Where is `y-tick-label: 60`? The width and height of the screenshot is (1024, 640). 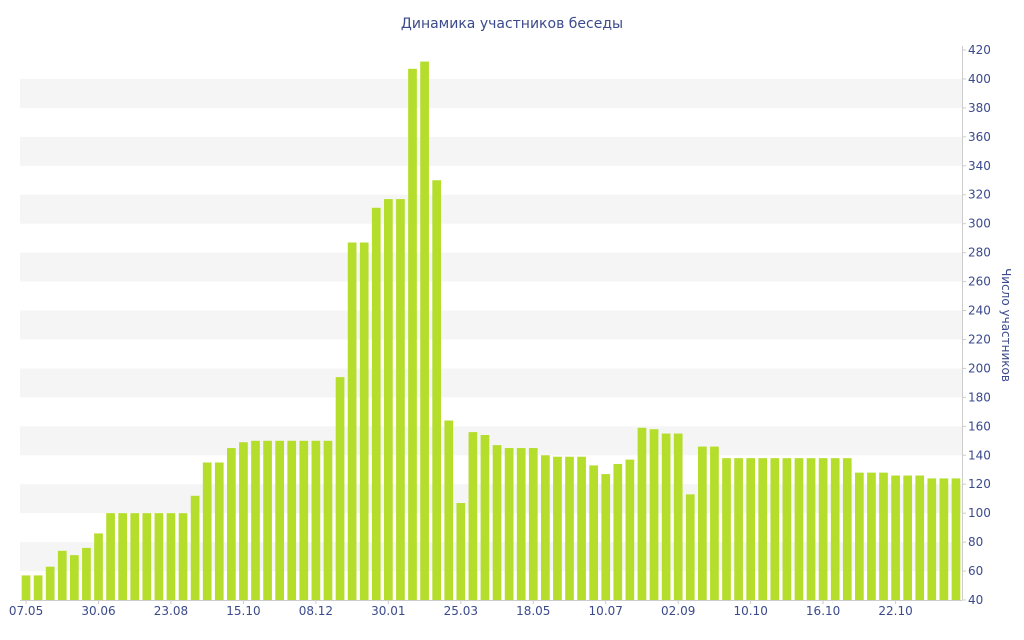
y-tick-label: 60 is located at coordinates (975, 571).